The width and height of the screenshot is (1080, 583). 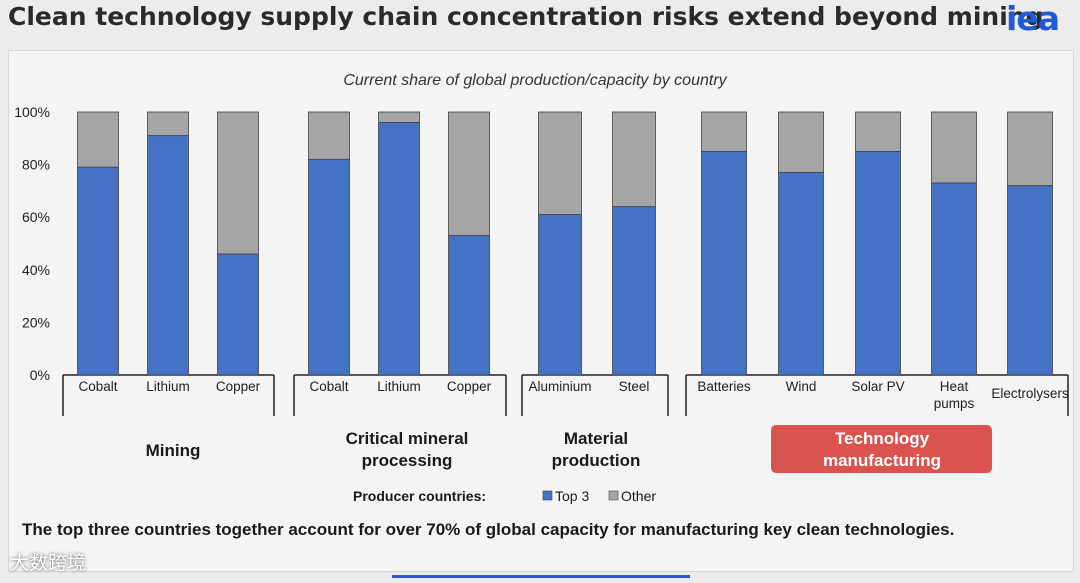 I want to click on legend-label-other: Other, so click(x=638, y=496).